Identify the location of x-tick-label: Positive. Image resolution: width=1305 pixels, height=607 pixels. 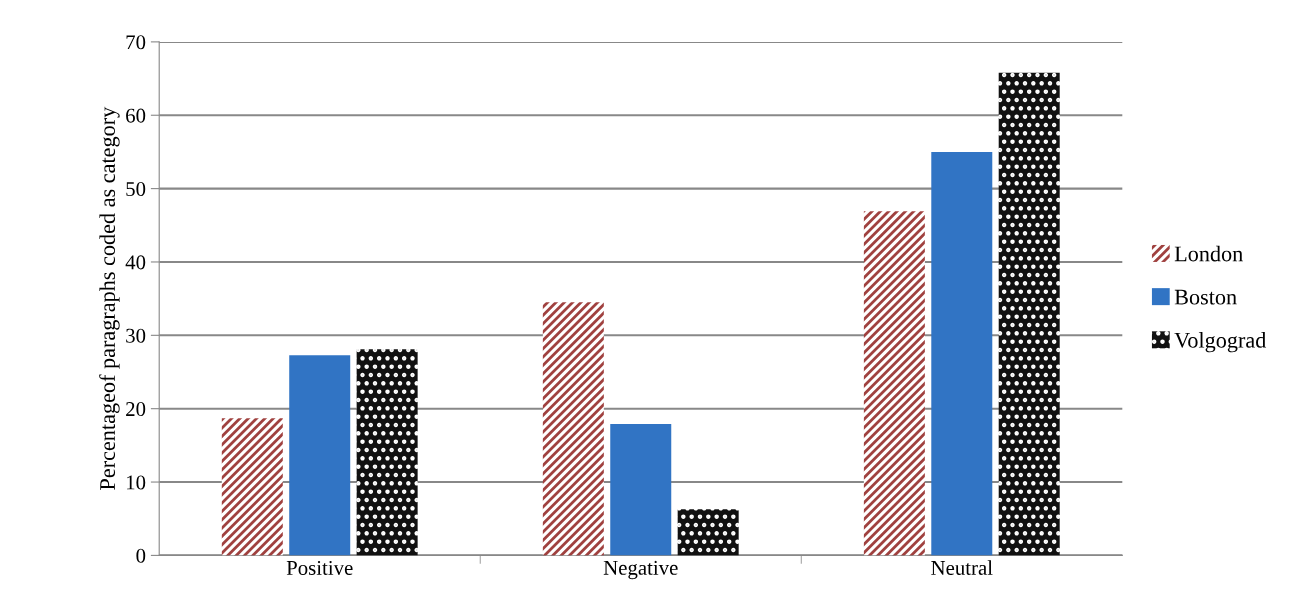
(319, 567).